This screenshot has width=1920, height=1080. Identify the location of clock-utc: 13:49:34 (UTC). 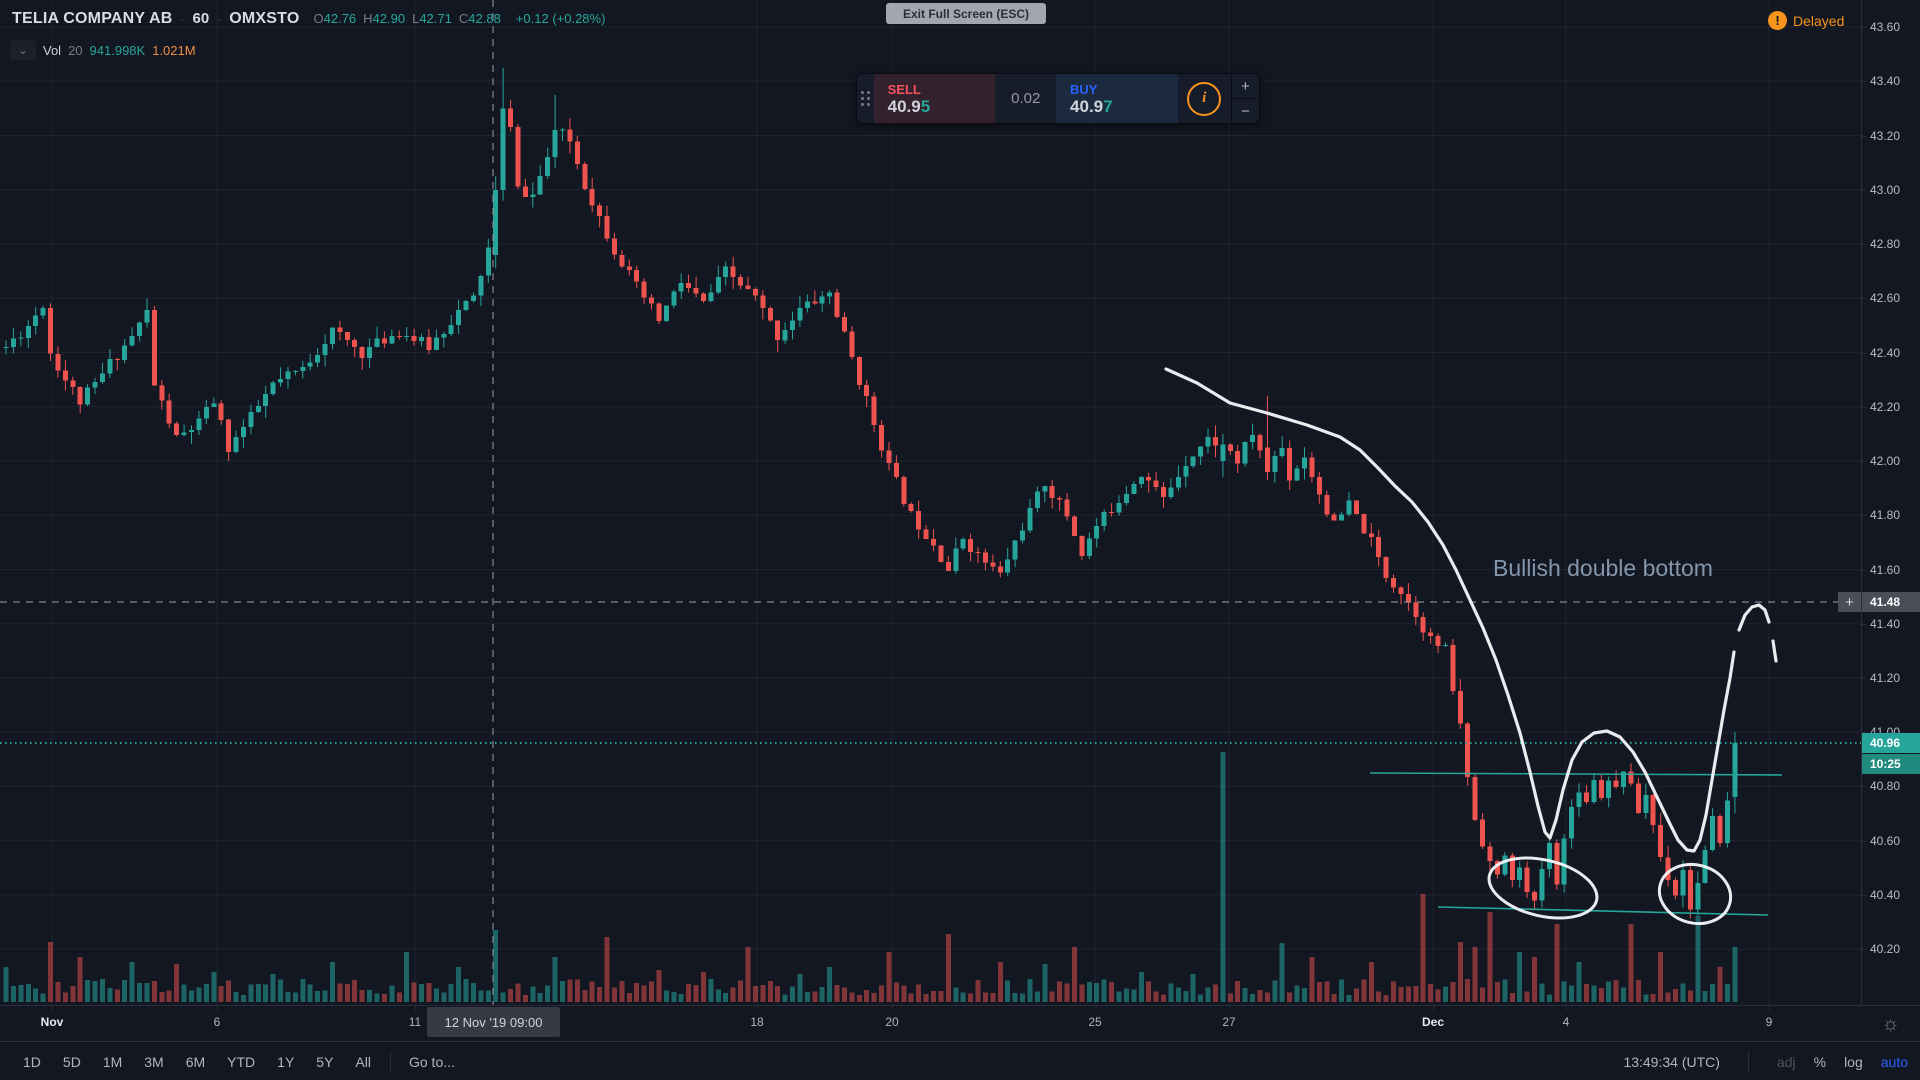
(1671, 1061).